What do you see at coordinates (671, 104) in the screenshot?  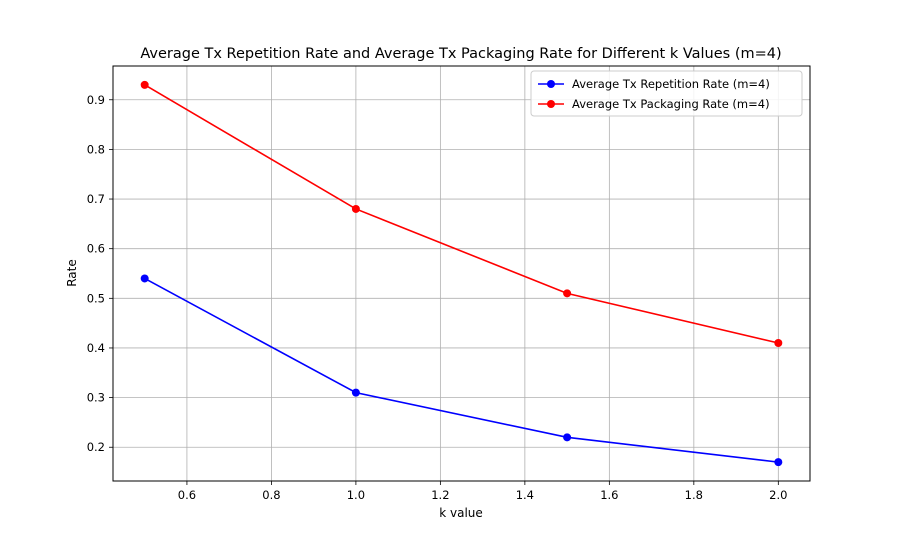 I see `legend-label: Average Tx Packaging Rate (m=4)` at bounding box center [671, 104].